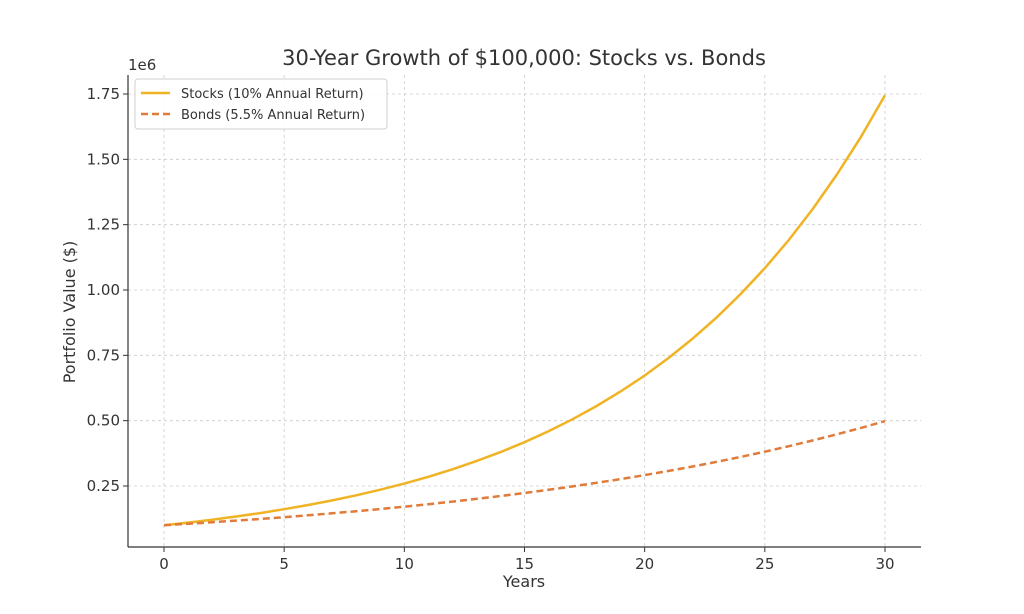 Image resolution: width=1024 pixels, height=614 pixels. What do you see at coordinates (142, 65) in the screenshot?
I see `y-offset-label: 1e6` at bounding box center [142, 65].